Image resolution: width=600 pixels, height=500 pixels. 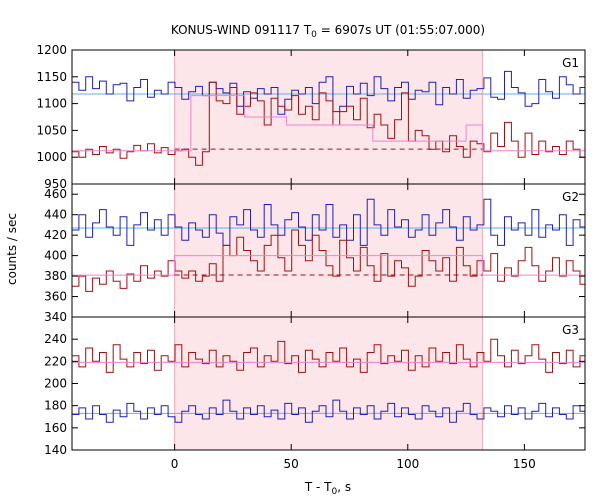 What do you see at coordinates (401, 30) in the screenshot?
I see `chart-title-rest: = 6907s UT (01:55:07.000)` at bounding box center [401, 30].